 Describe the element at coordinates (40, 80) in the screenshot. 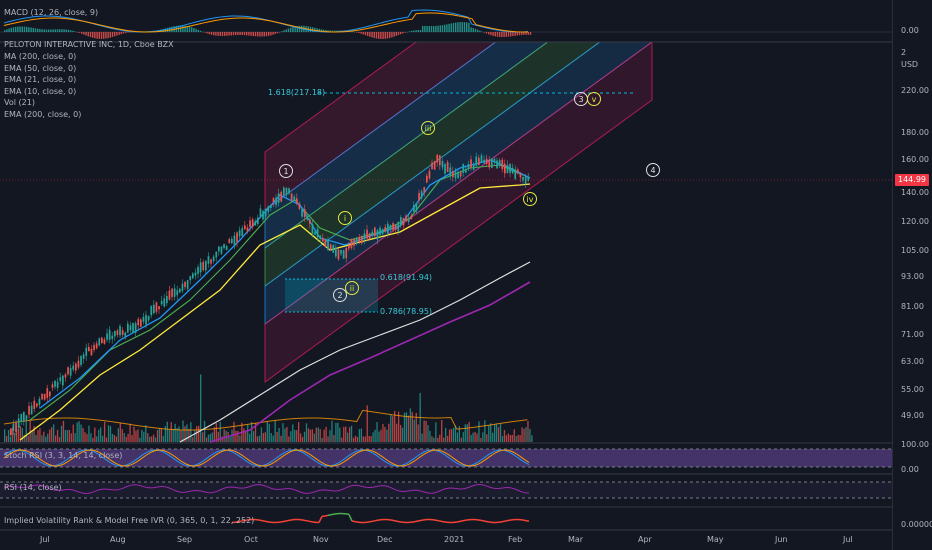

I see `indicator-ema21: EMA (21, close, 0)` at that location.